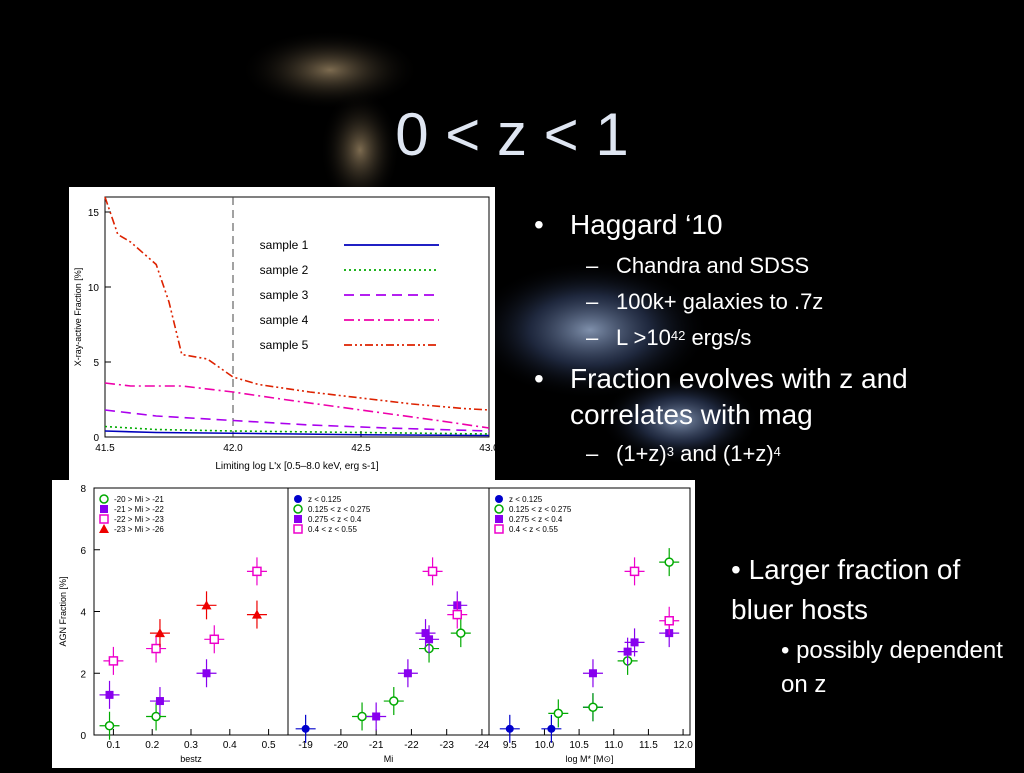  Describe the element at coordinates (78, 317) in the screenshot. I see `y-axis-label: X-ray-active Fraction [%]` at that location.